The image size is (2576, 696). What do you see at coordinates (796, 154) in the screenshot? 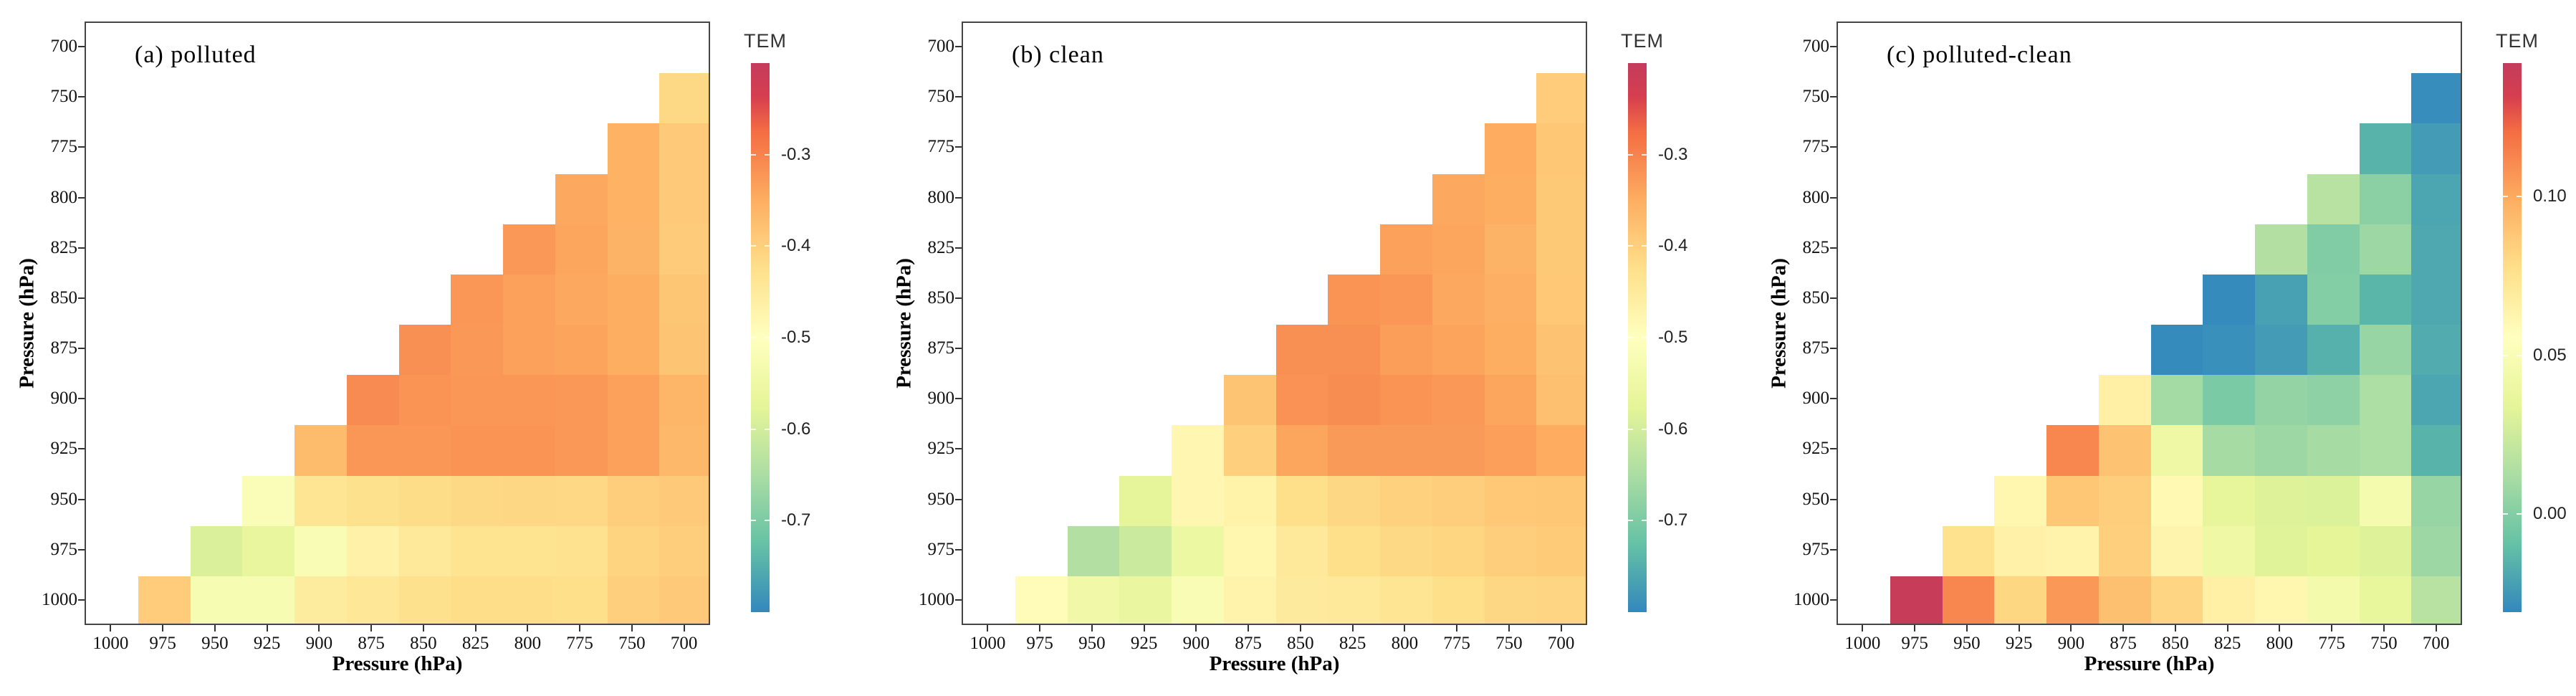
I see `colorbar-tick-label: -0.3` at bounding box center [796, 154].